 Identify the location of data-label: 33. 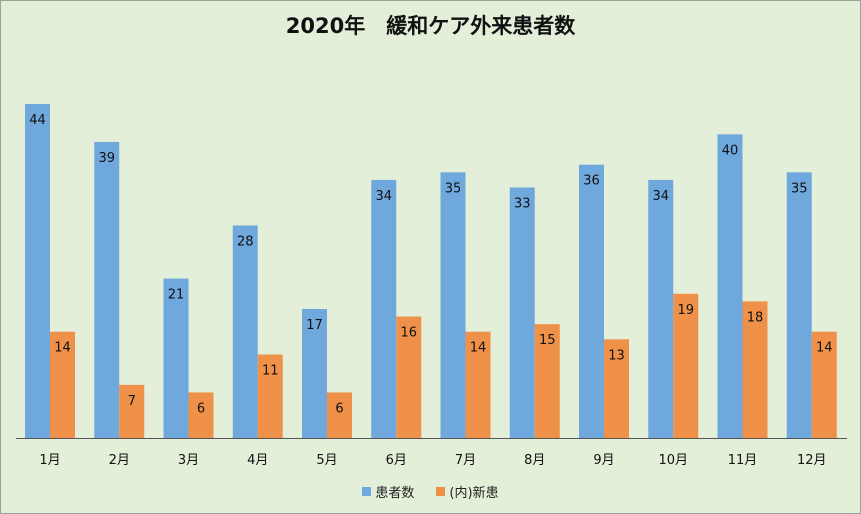
(522, 204).